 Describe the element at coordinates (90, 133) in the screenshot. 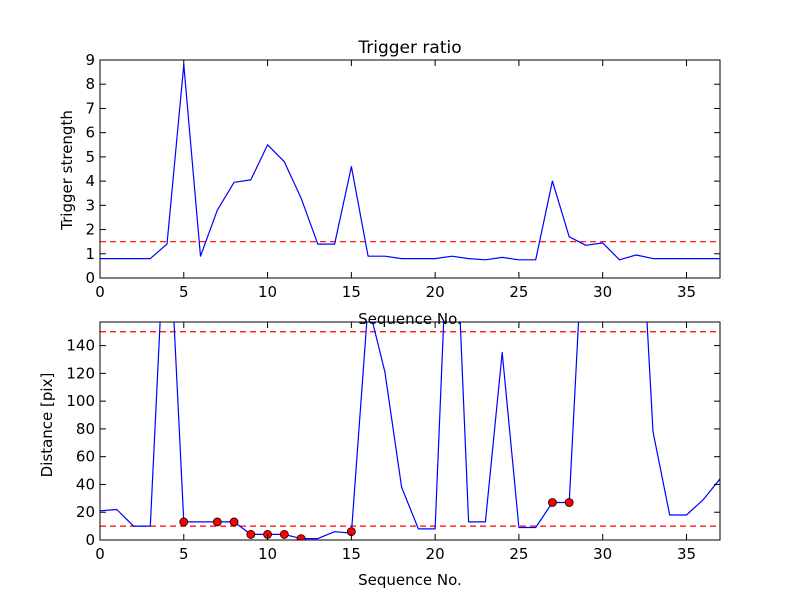

I see `y-tick-label: 6` at that location.